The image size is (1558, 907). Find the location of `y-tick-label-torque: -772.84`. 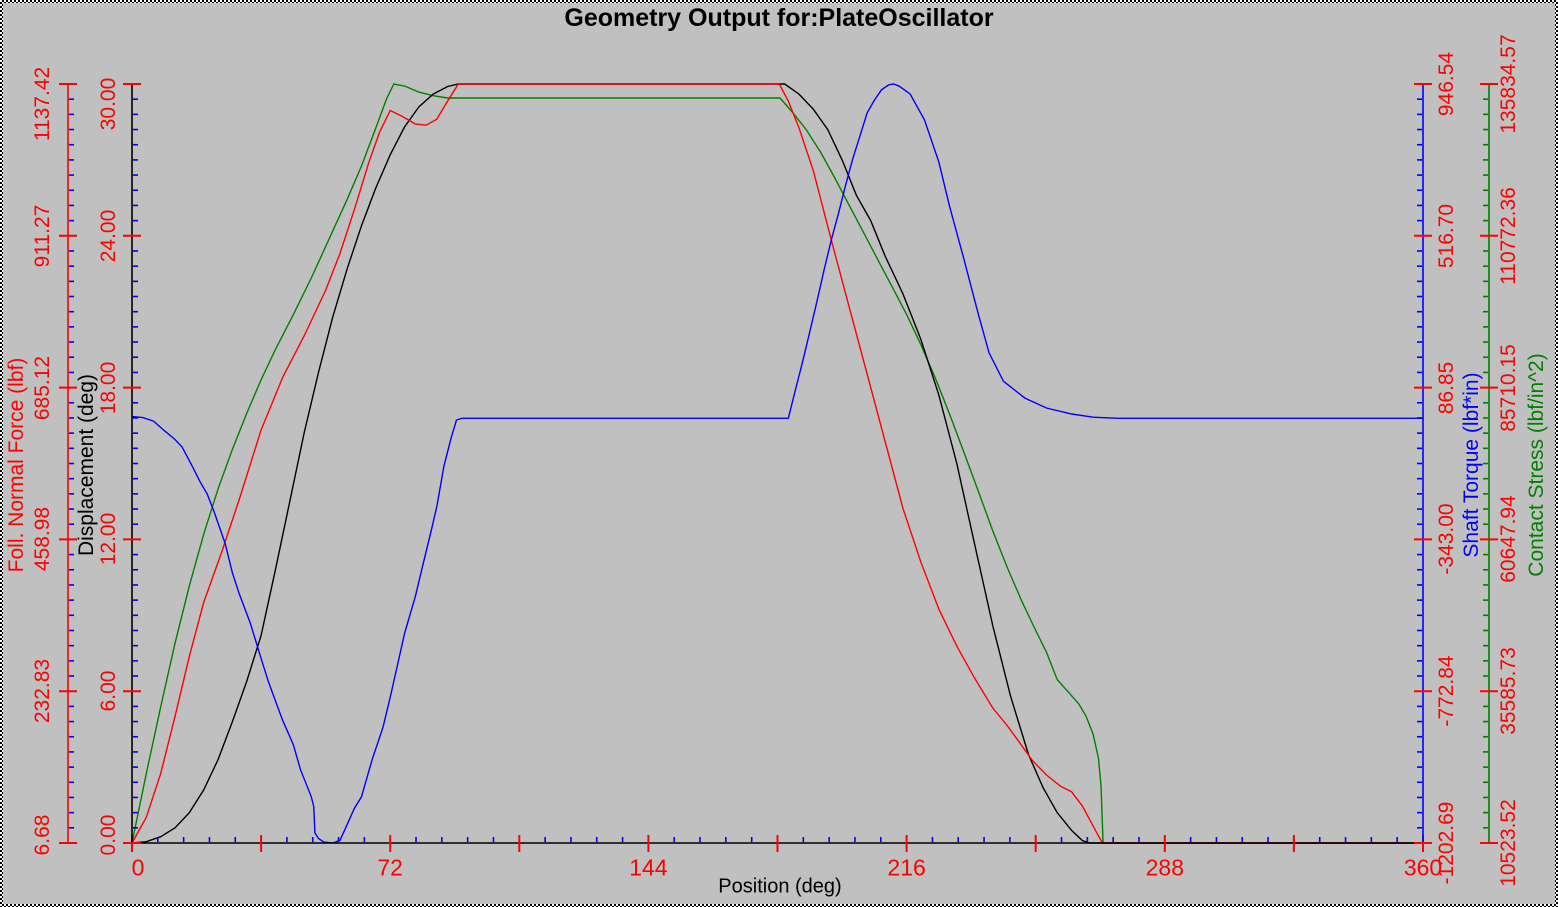

y-tick-label-torque: -772.84 is located at coordinates (1446, 691).